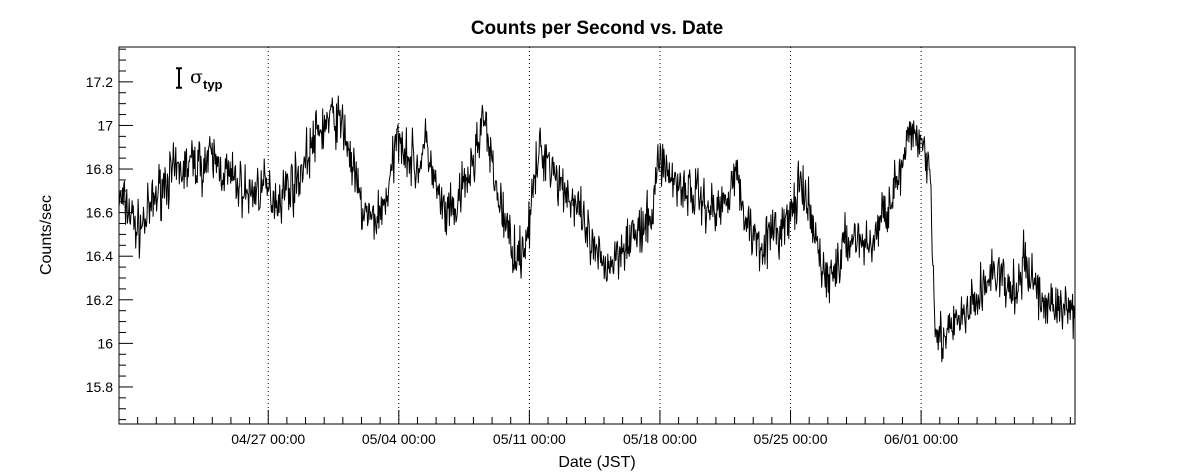  Describe the element at coordinates (196, 77) in the screenshot. I see `sigma-symbol: σ` at that location.